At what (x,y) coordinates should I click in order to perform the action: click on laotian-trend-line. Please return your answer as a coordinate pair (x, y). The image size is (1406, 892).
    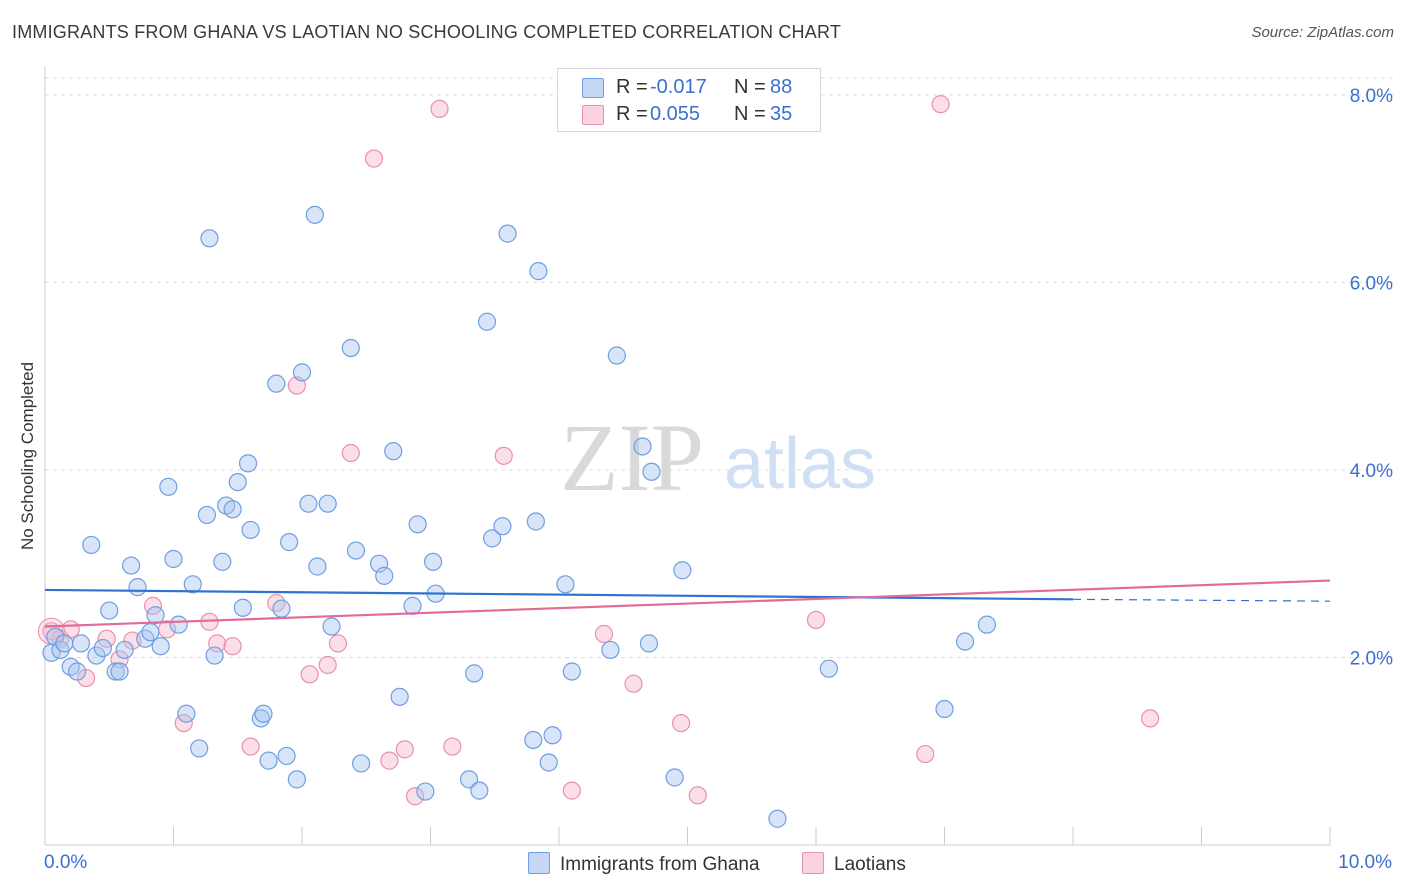
    Looking at the image, I should click on (687, 603).